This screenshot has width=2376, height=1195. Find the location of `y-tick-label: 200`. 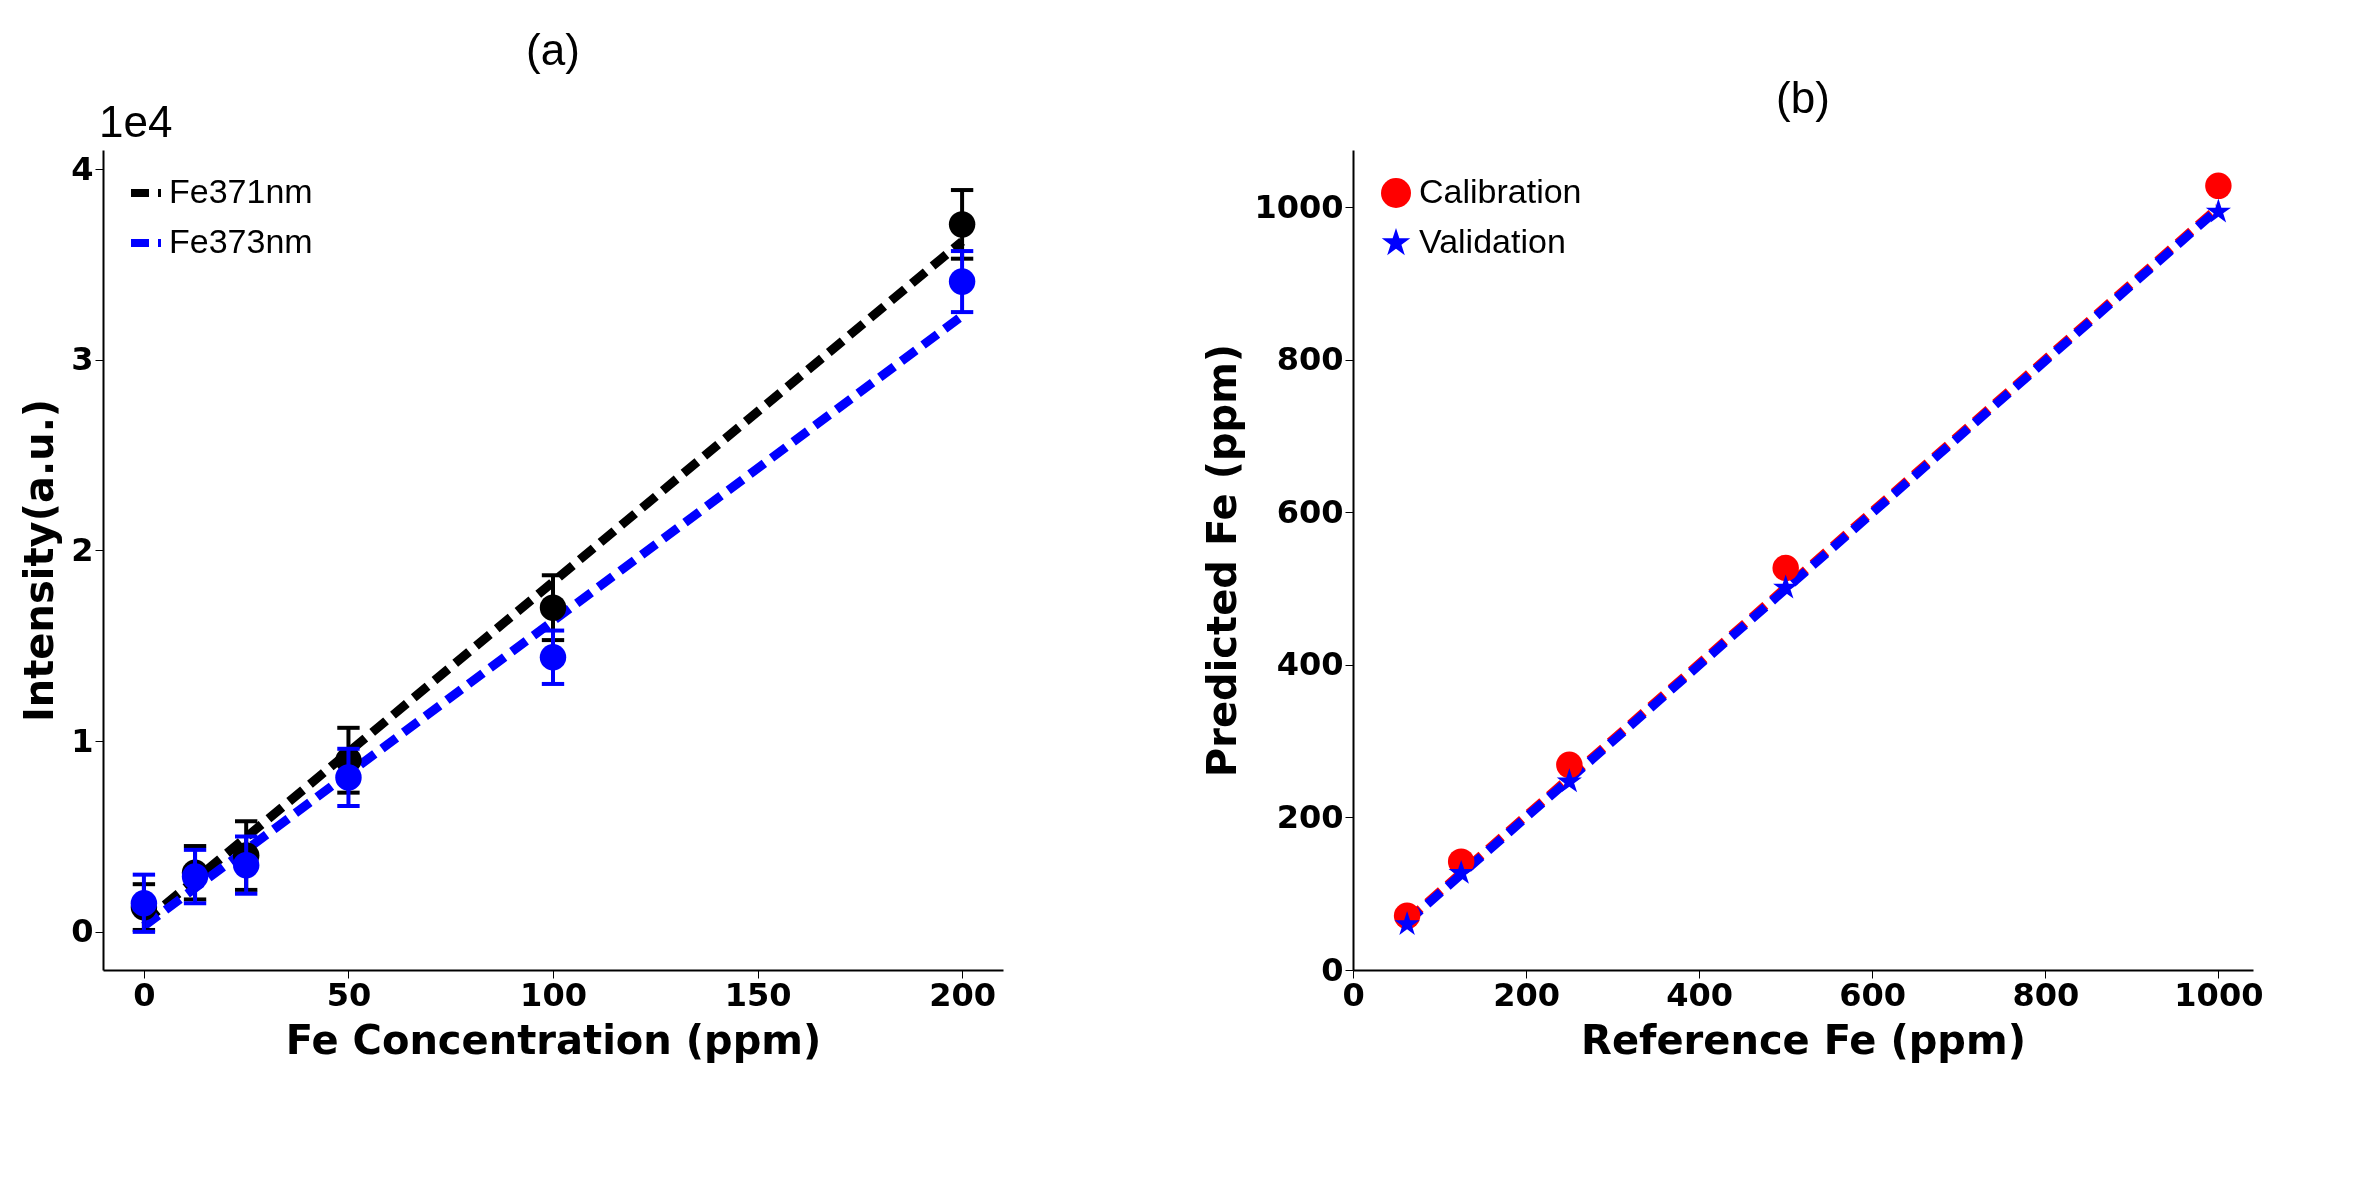

y-tick-label: 200 is located at coordinates (1310, 816).